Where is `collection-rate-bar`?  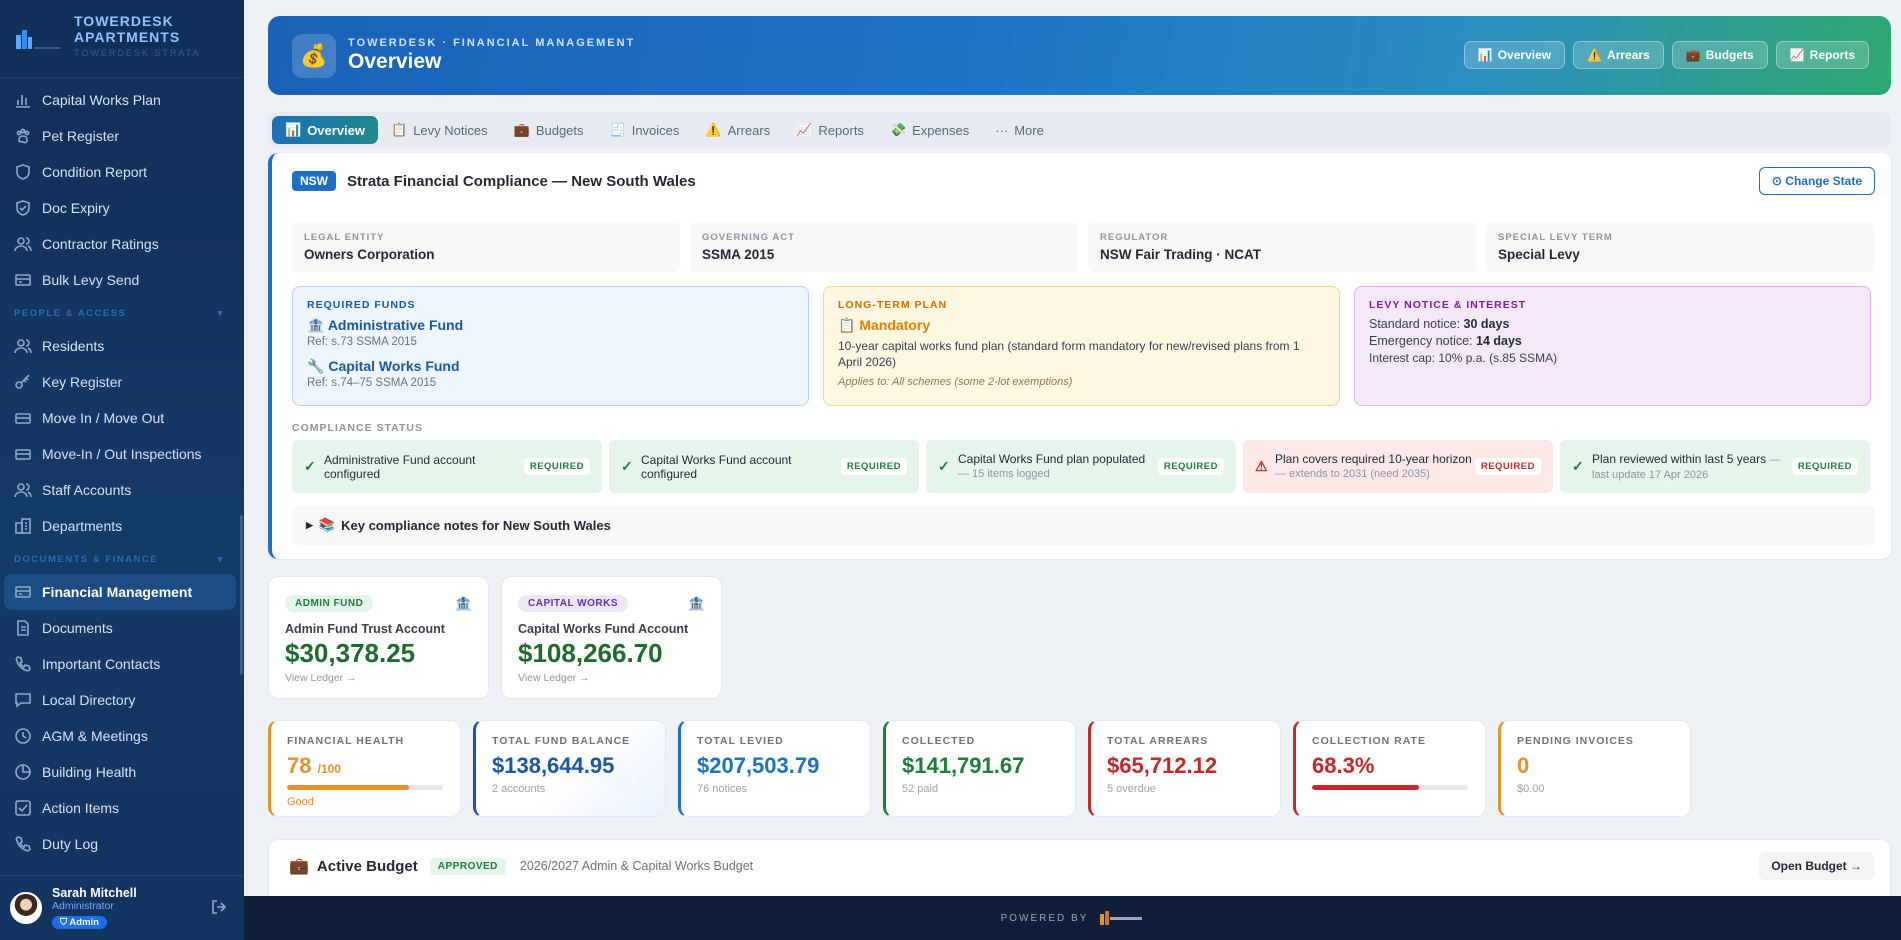
collection-rate-bar is located at coordinates (1390, 787).